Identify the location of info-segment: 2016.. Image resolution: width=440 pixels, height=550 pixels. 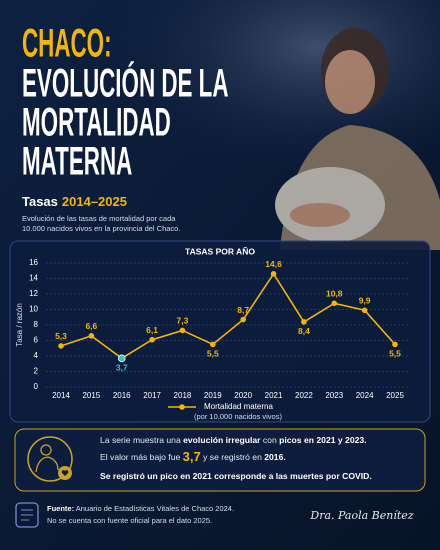
(275, 457).